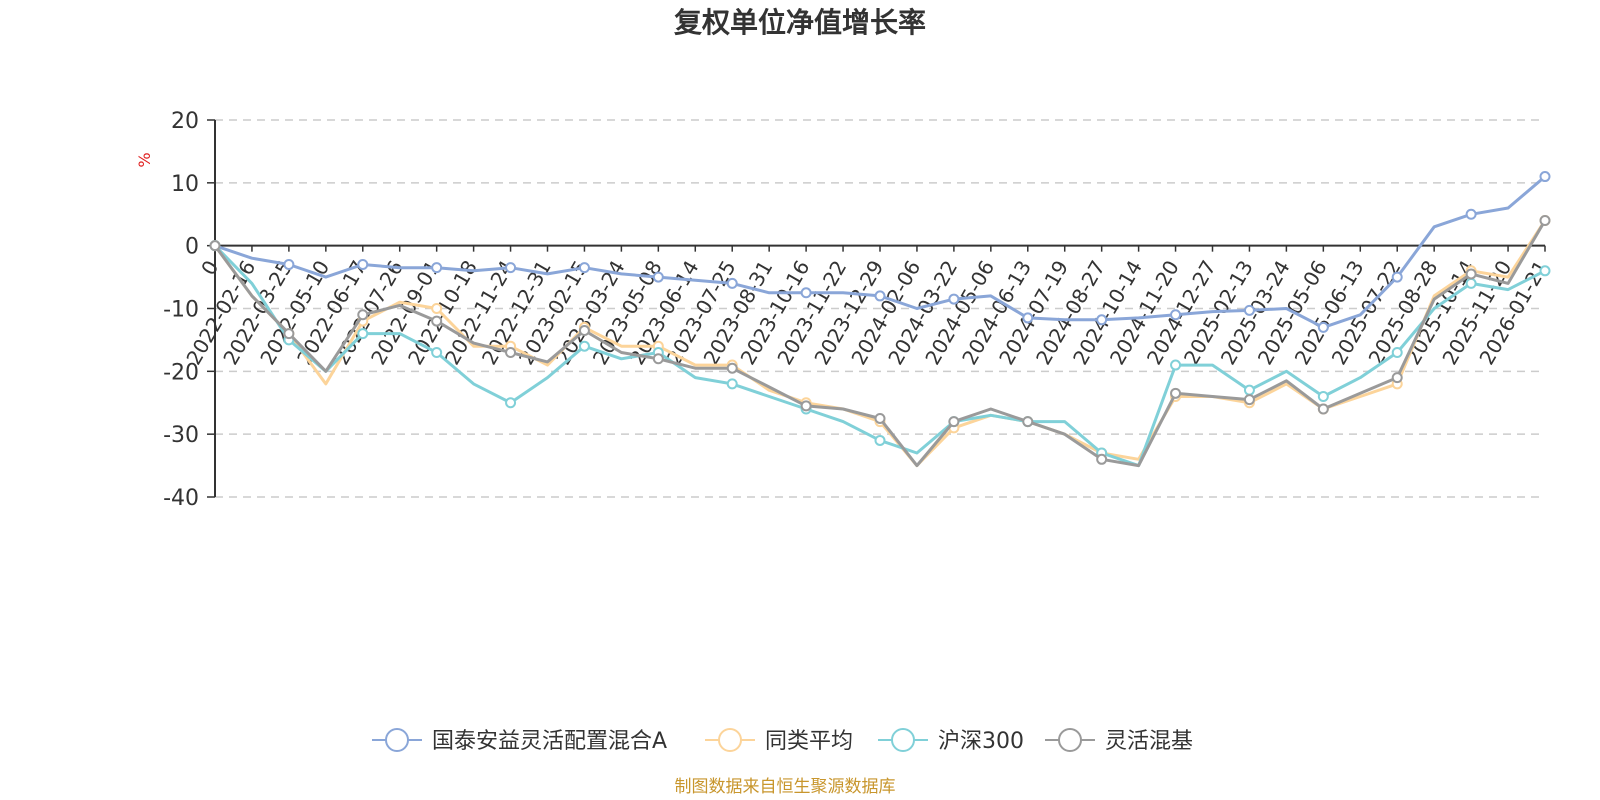 This screenshot has width=1600, height=800. Describe the element at coordinates (185, 121) in the screenshot. I see `y-tick-label: 20` at that location.